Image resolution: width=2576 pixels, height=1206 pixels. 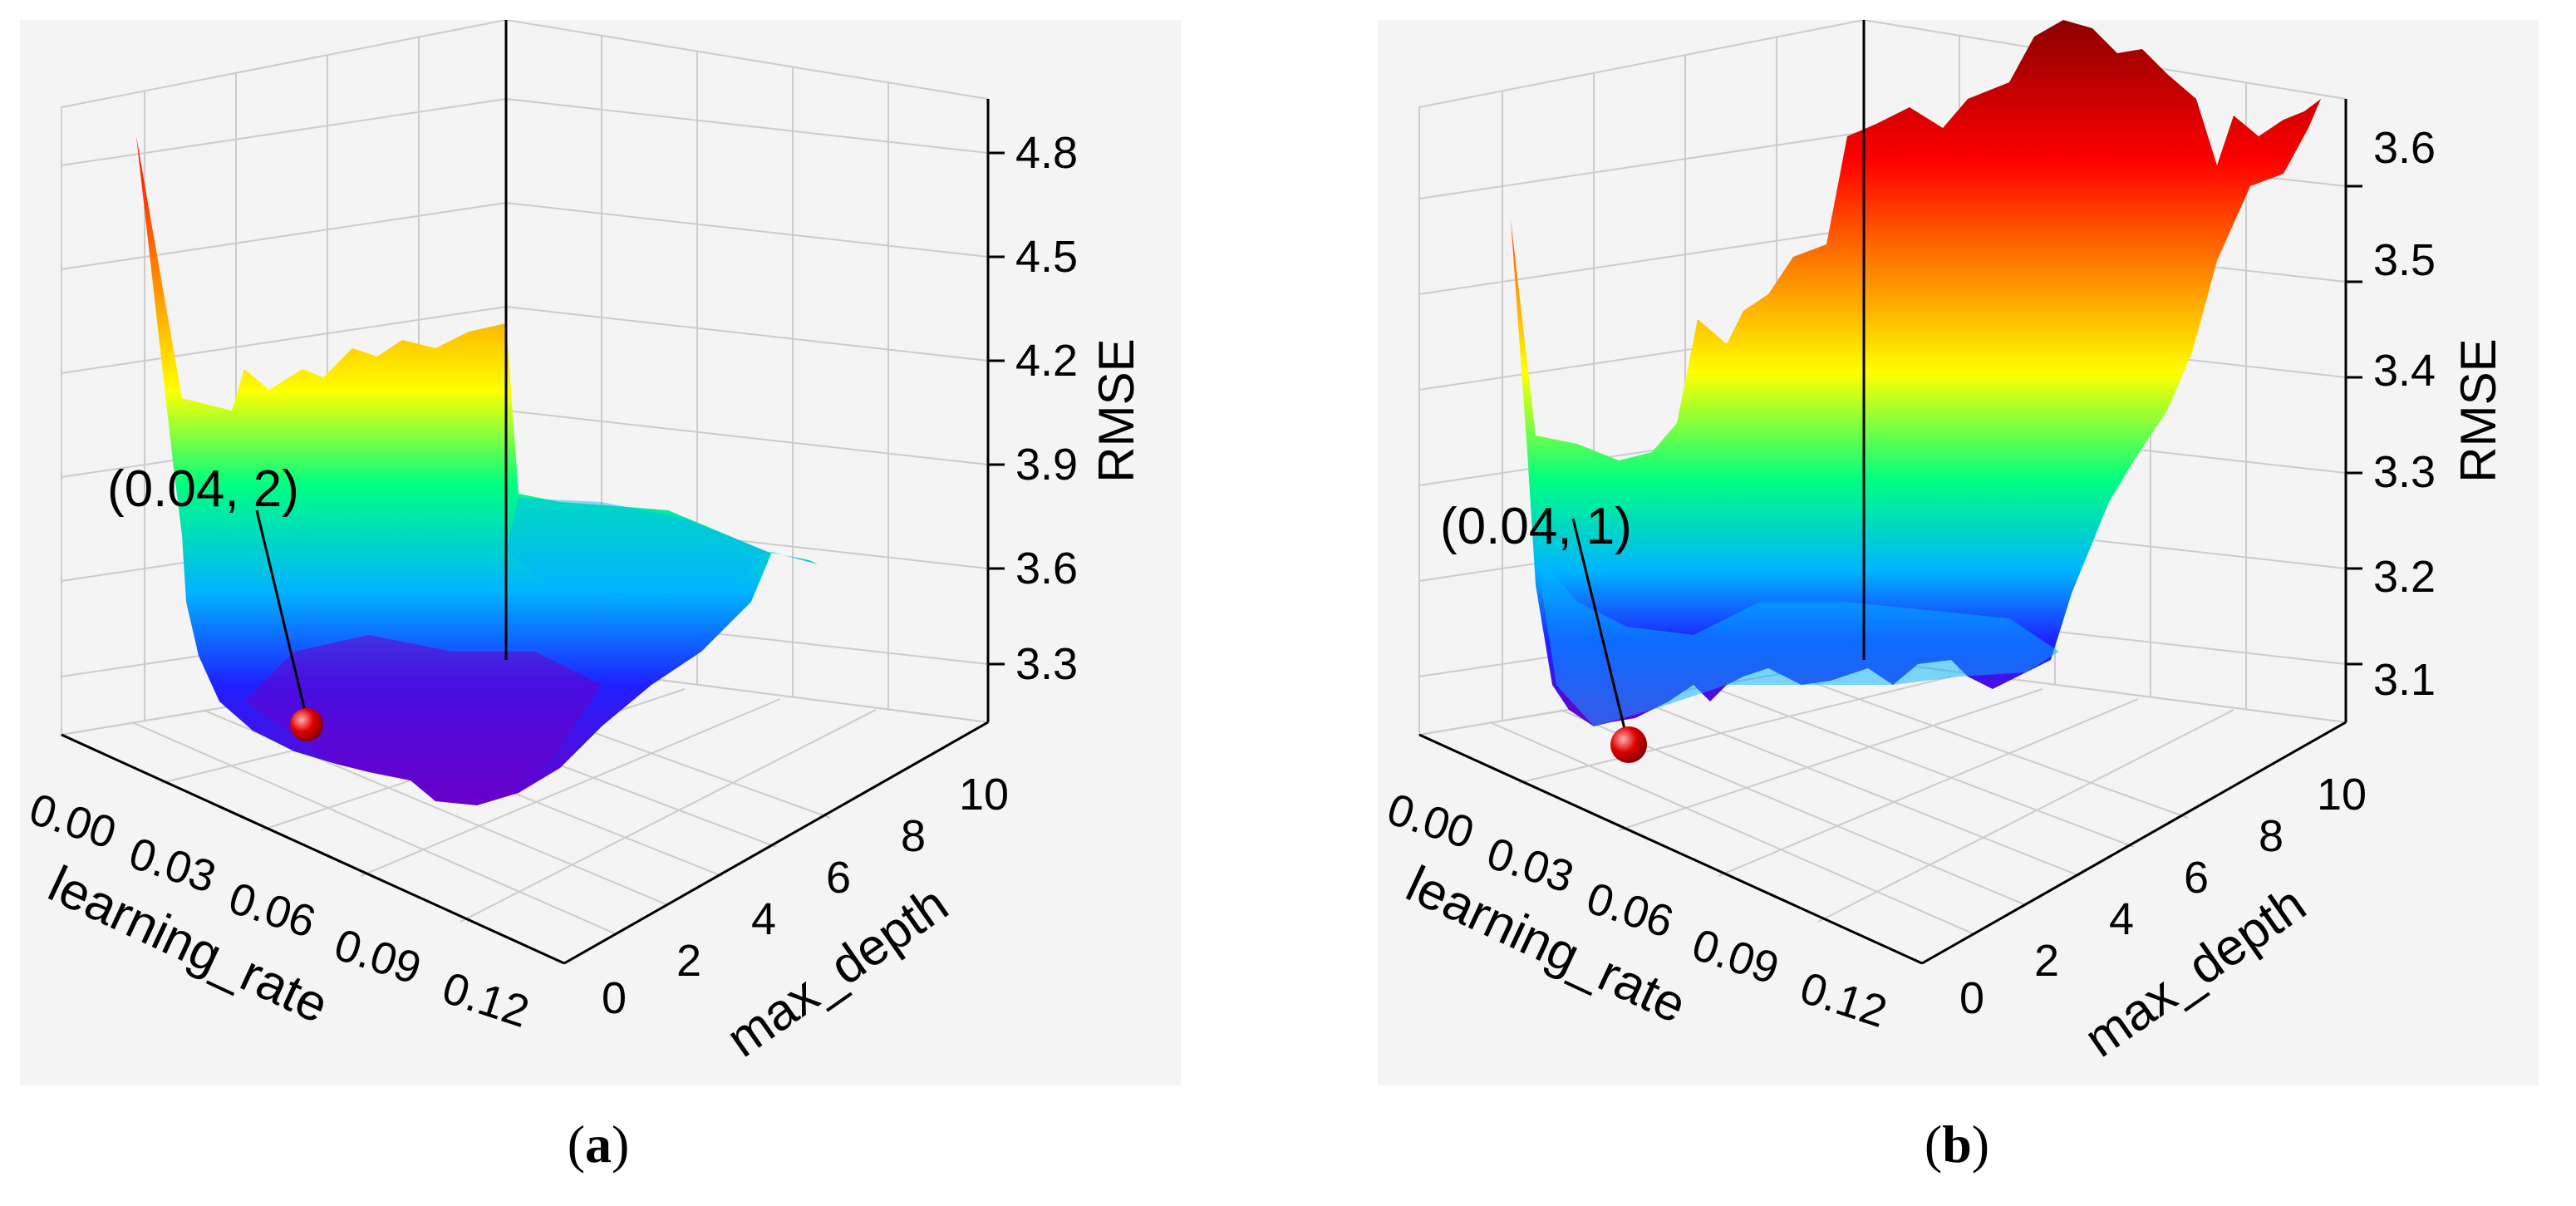 I want to click on z-axis-title-b: RMSE, so click(x=2478, y=410).